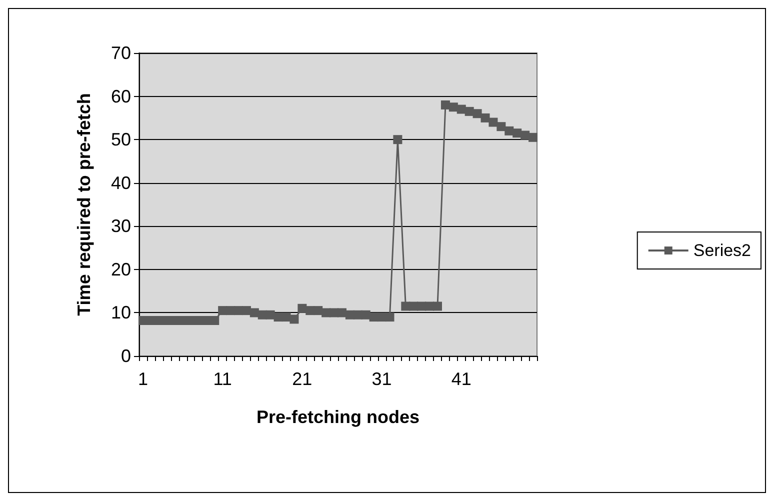  I want to click on x-tick-label: 41, so click(461, 379).